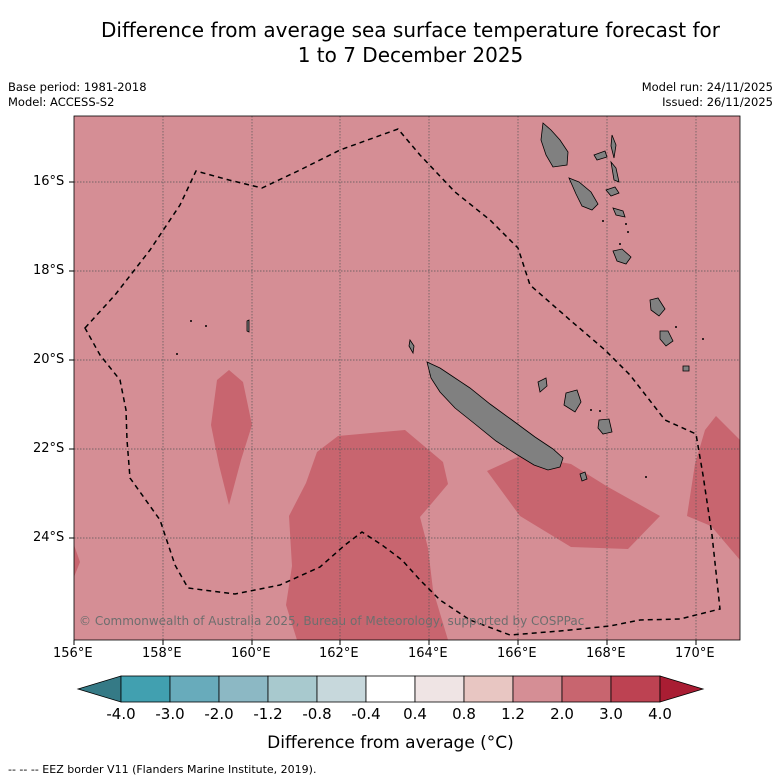 The height and width of the screenshot is (781, 781). I want to click on warm-anomaly-patch-westedge, so click(77, 561).